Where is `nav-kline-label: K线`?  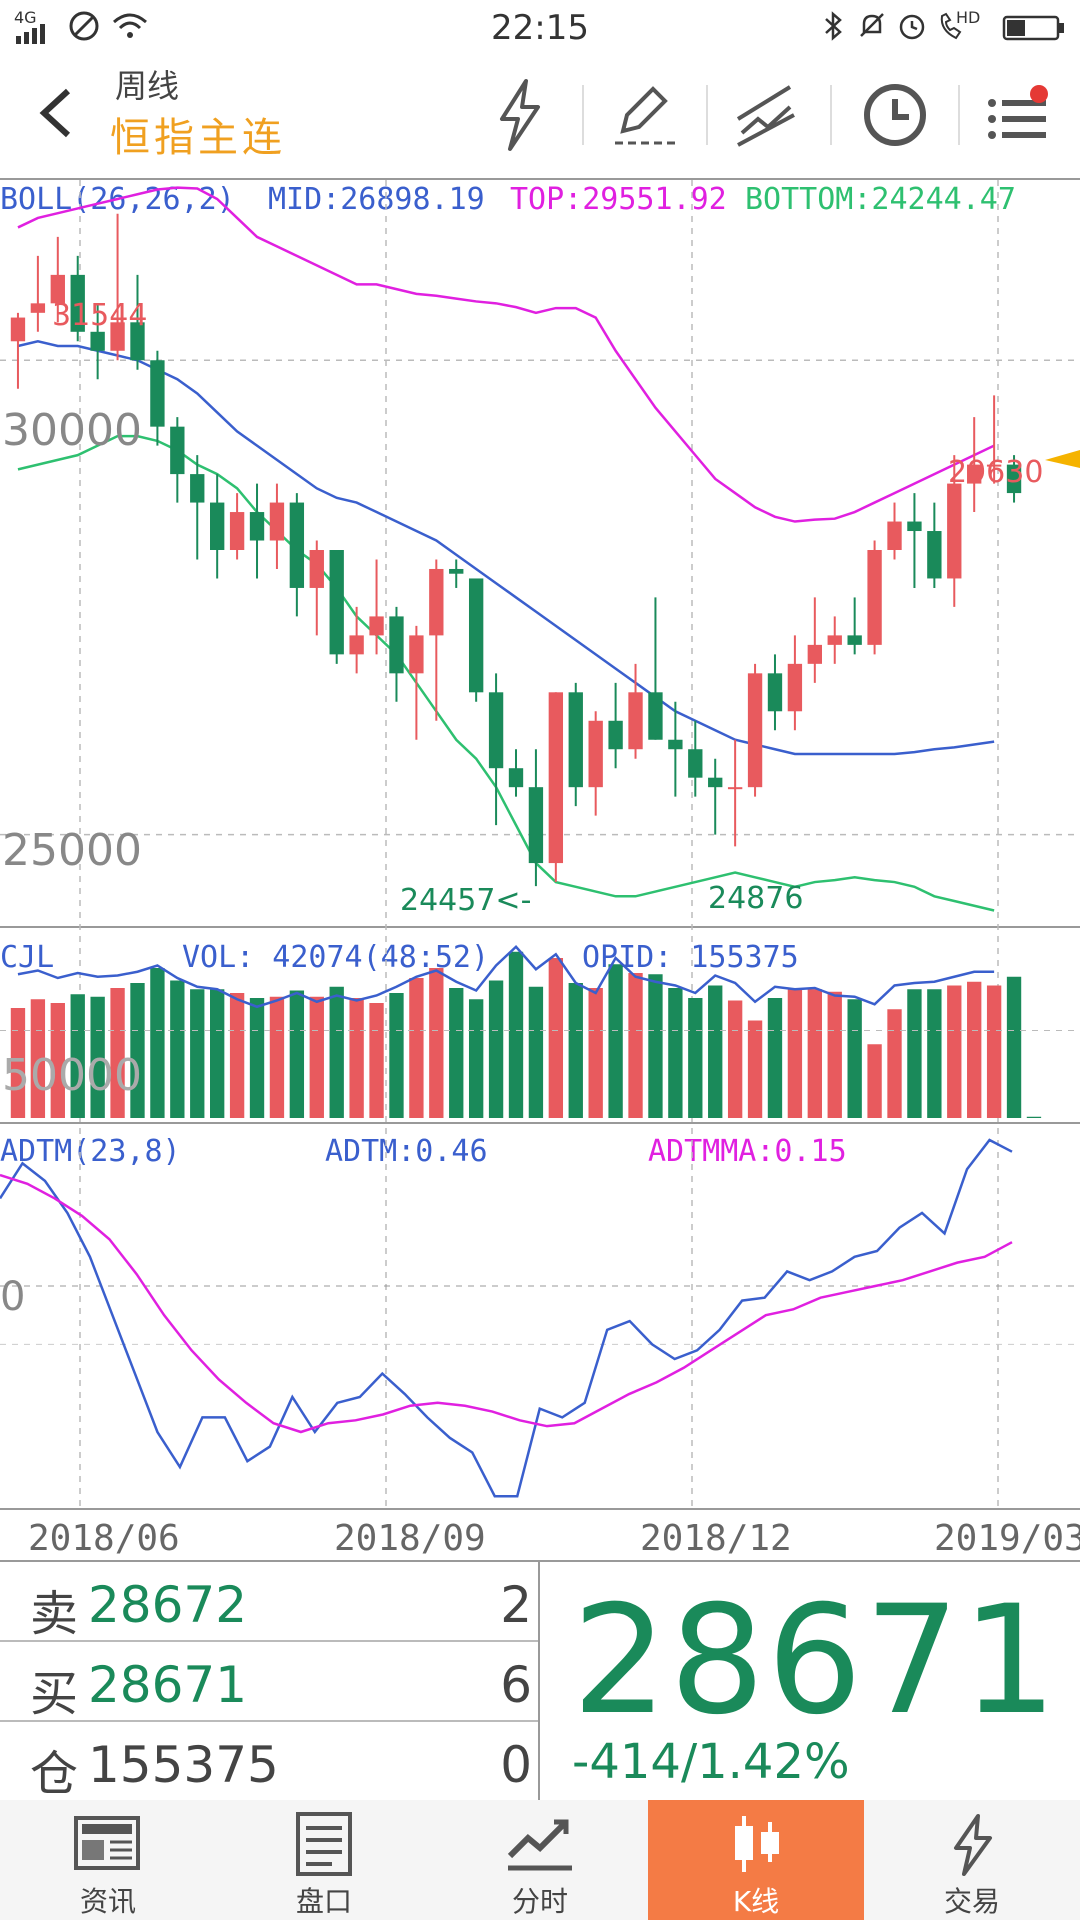
nav-kline-label: K线 is located at coordinates (756, 1901).